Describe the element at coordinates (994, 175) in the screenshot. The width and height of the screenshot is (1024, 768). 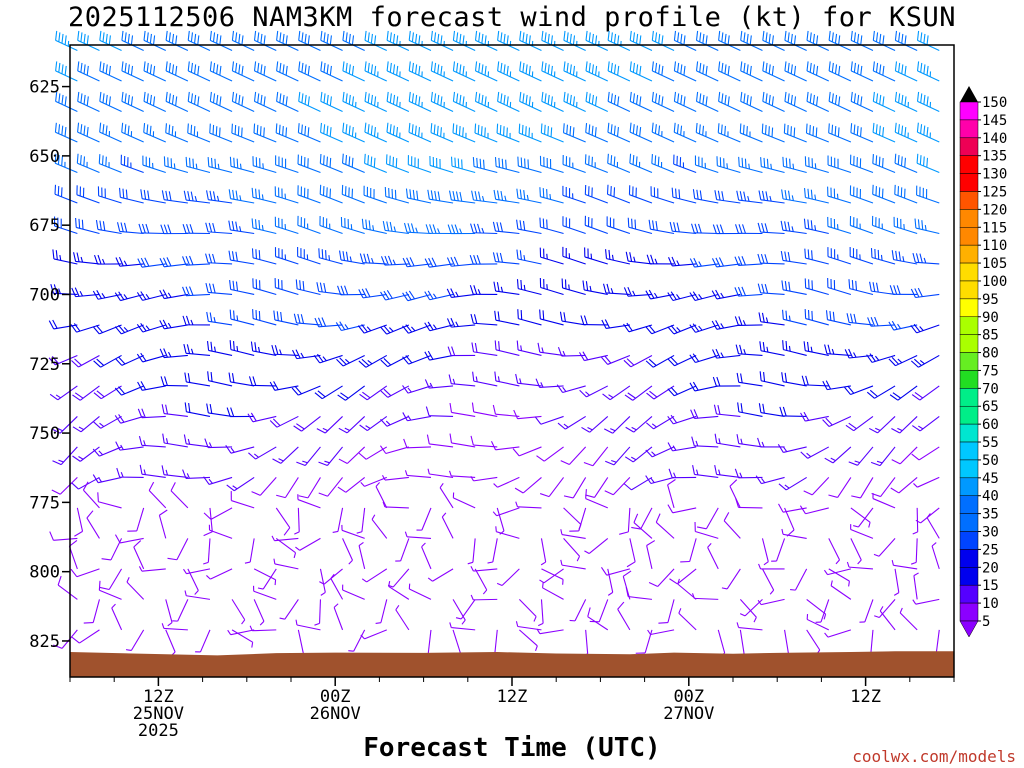
I see `colorbar-label: 130` at that location.